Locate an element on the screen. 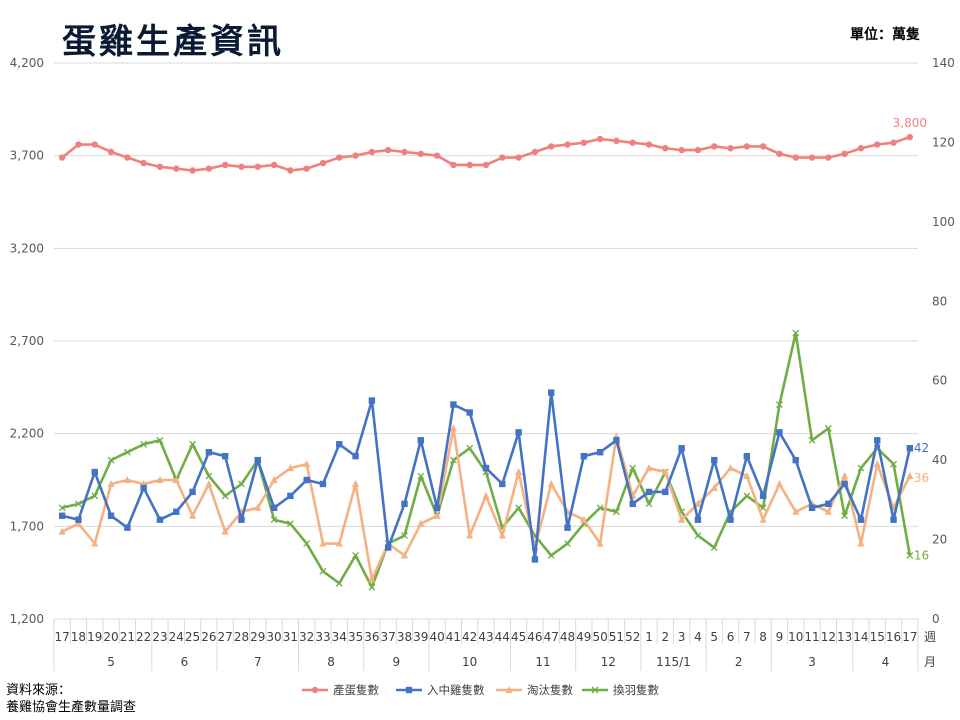  x-tick-label: 33 is located at coordinates (322, 637).